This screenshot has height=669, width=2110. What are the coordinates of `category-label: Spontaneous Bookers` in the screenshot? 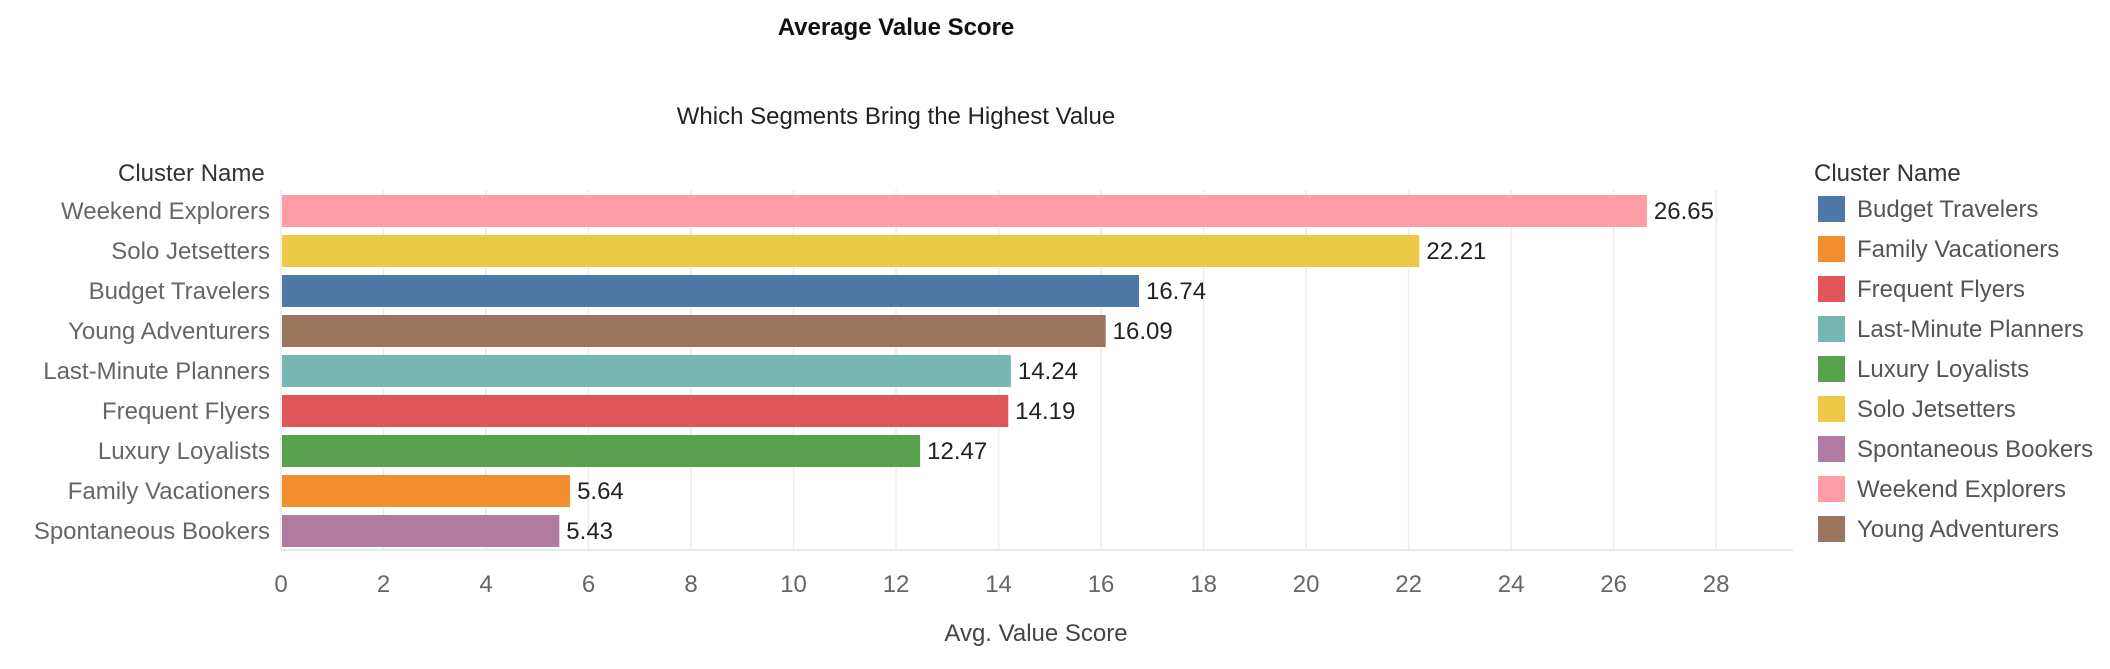 It's located at (152, 531).